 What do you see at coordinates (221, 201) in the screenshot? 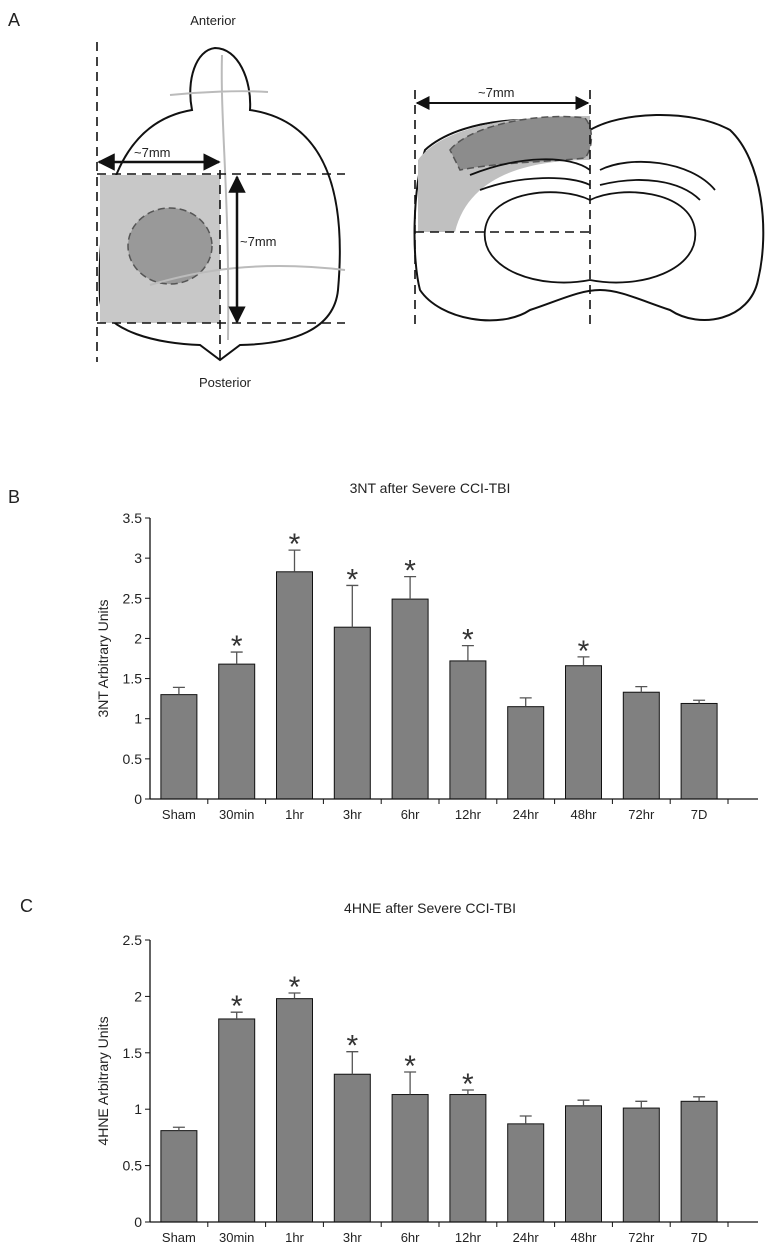
I see `dorsal-diagram: Anterior Posterior ~7mm ~7mm` at bounding box center [221, 201].